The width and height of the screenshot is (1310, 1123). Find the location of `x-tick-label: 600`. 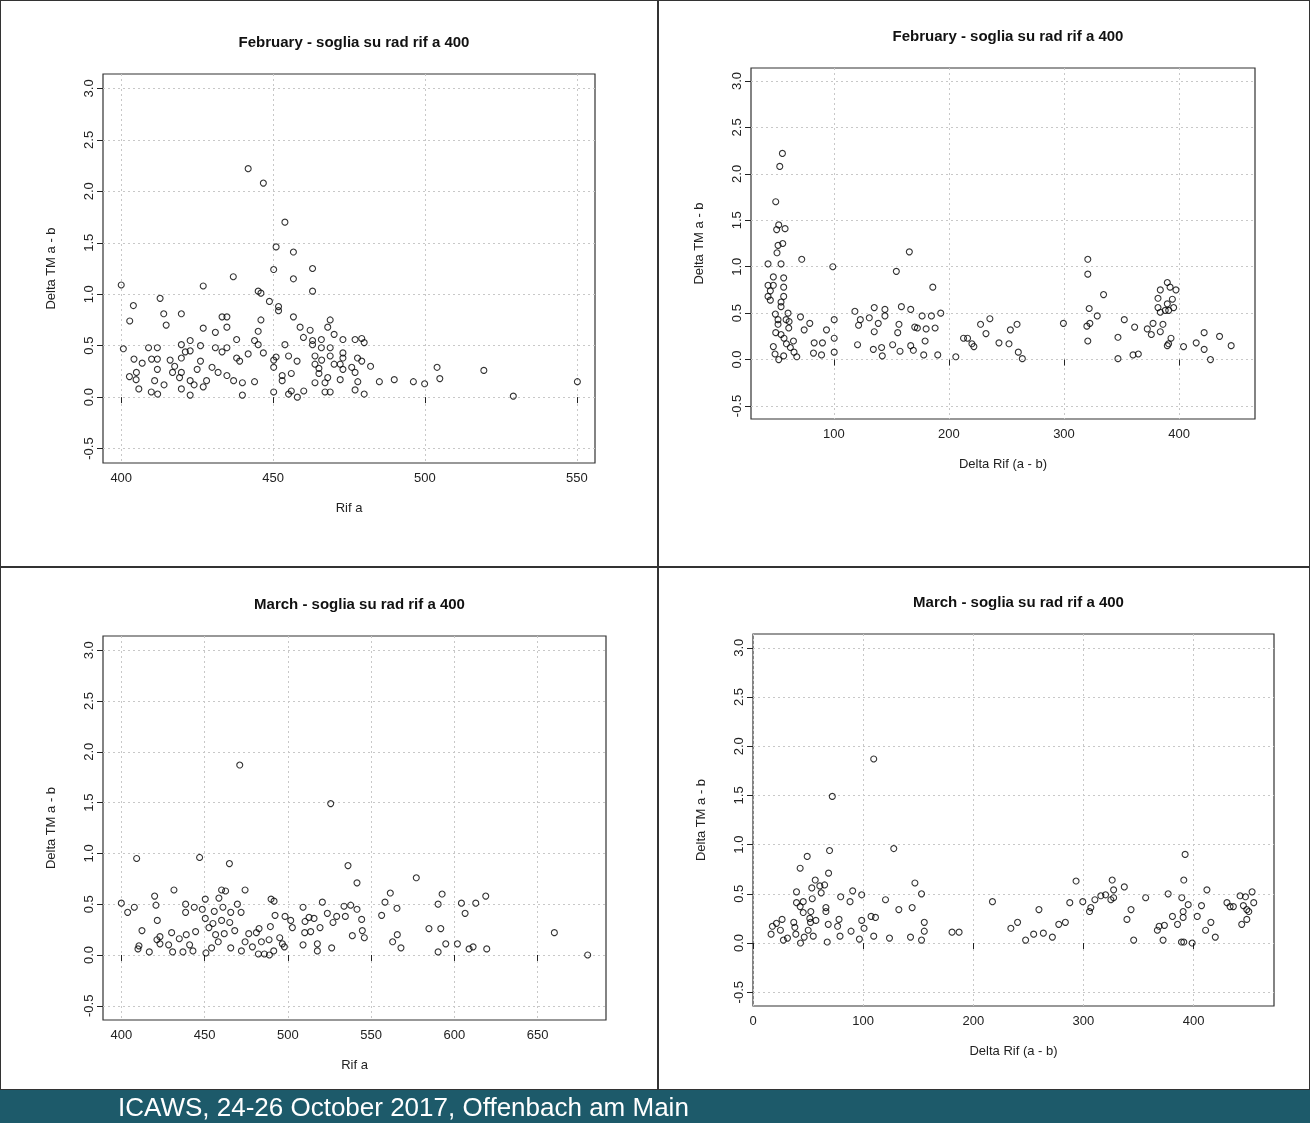

x-tick-label: 600 is located at coordinates (454, 1034).